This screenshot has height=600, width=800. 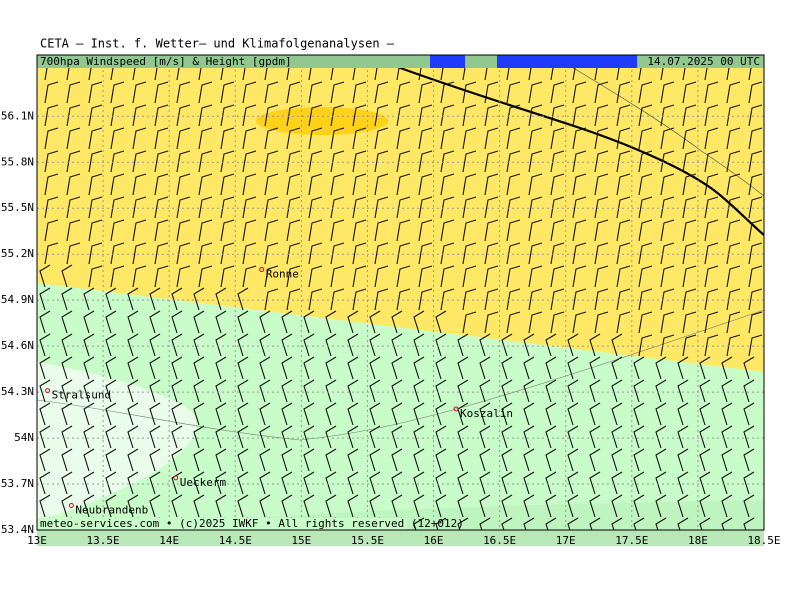 What do you see at coordinates (763, 540) in the screenshot?
I see `x-tick-label: 18.5E` at bounding box center [763, 540].